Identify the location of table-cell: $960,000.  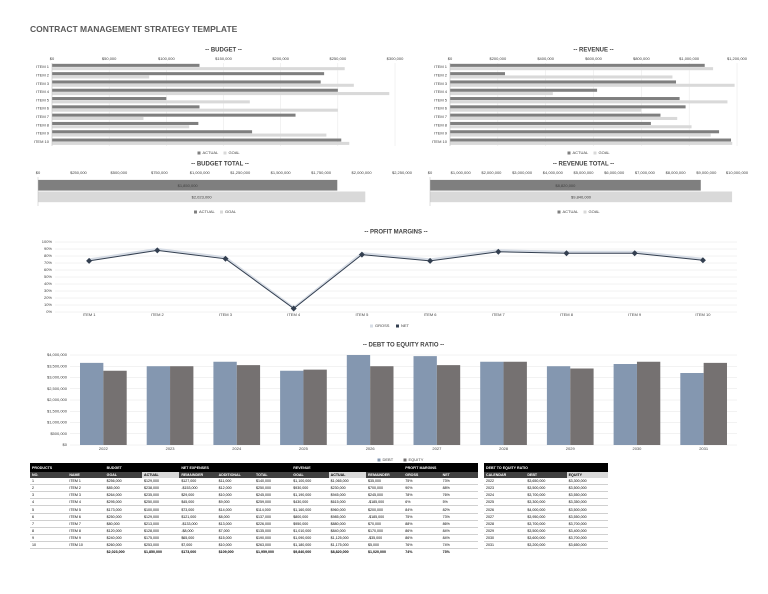
(347, 509).